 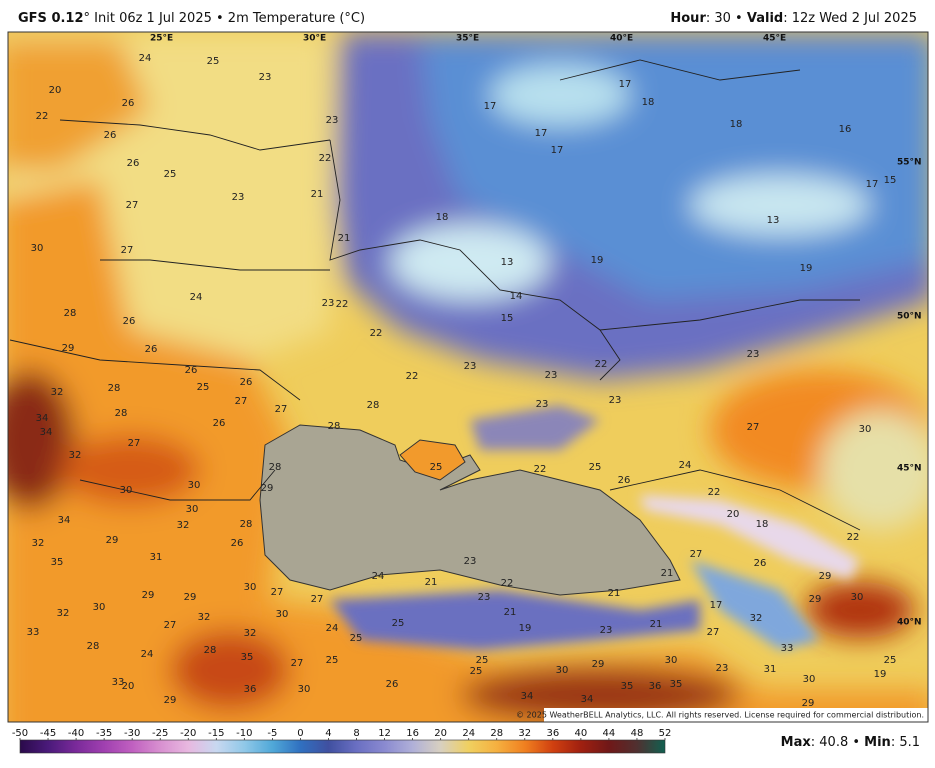 I want to click on colorbar-tick-label: -25, so click(x=160, y=733).